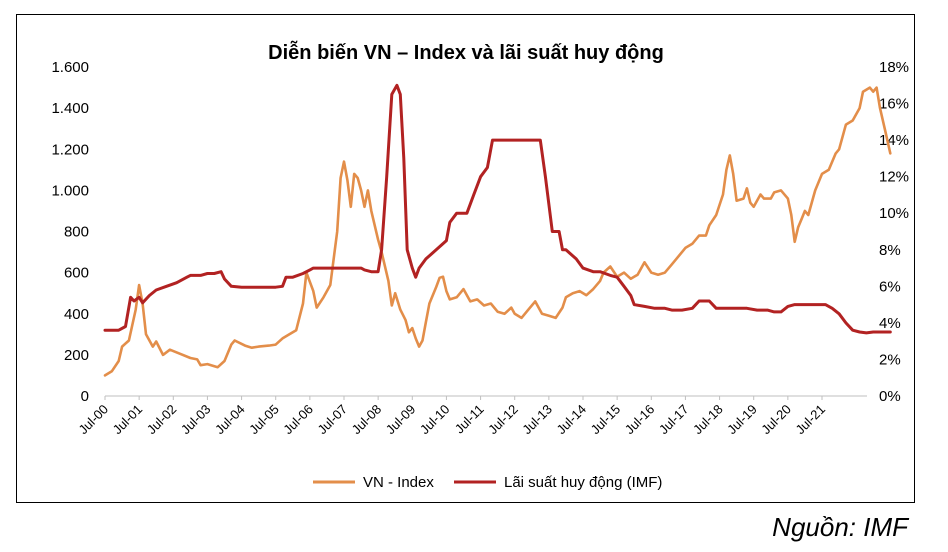 The width and height of the screenshot is (948, 552). What do you see at coordinates (298, 420) in the screenshot?
I see `x-tick-label: Jul-06` at bounding box center [298, 420].